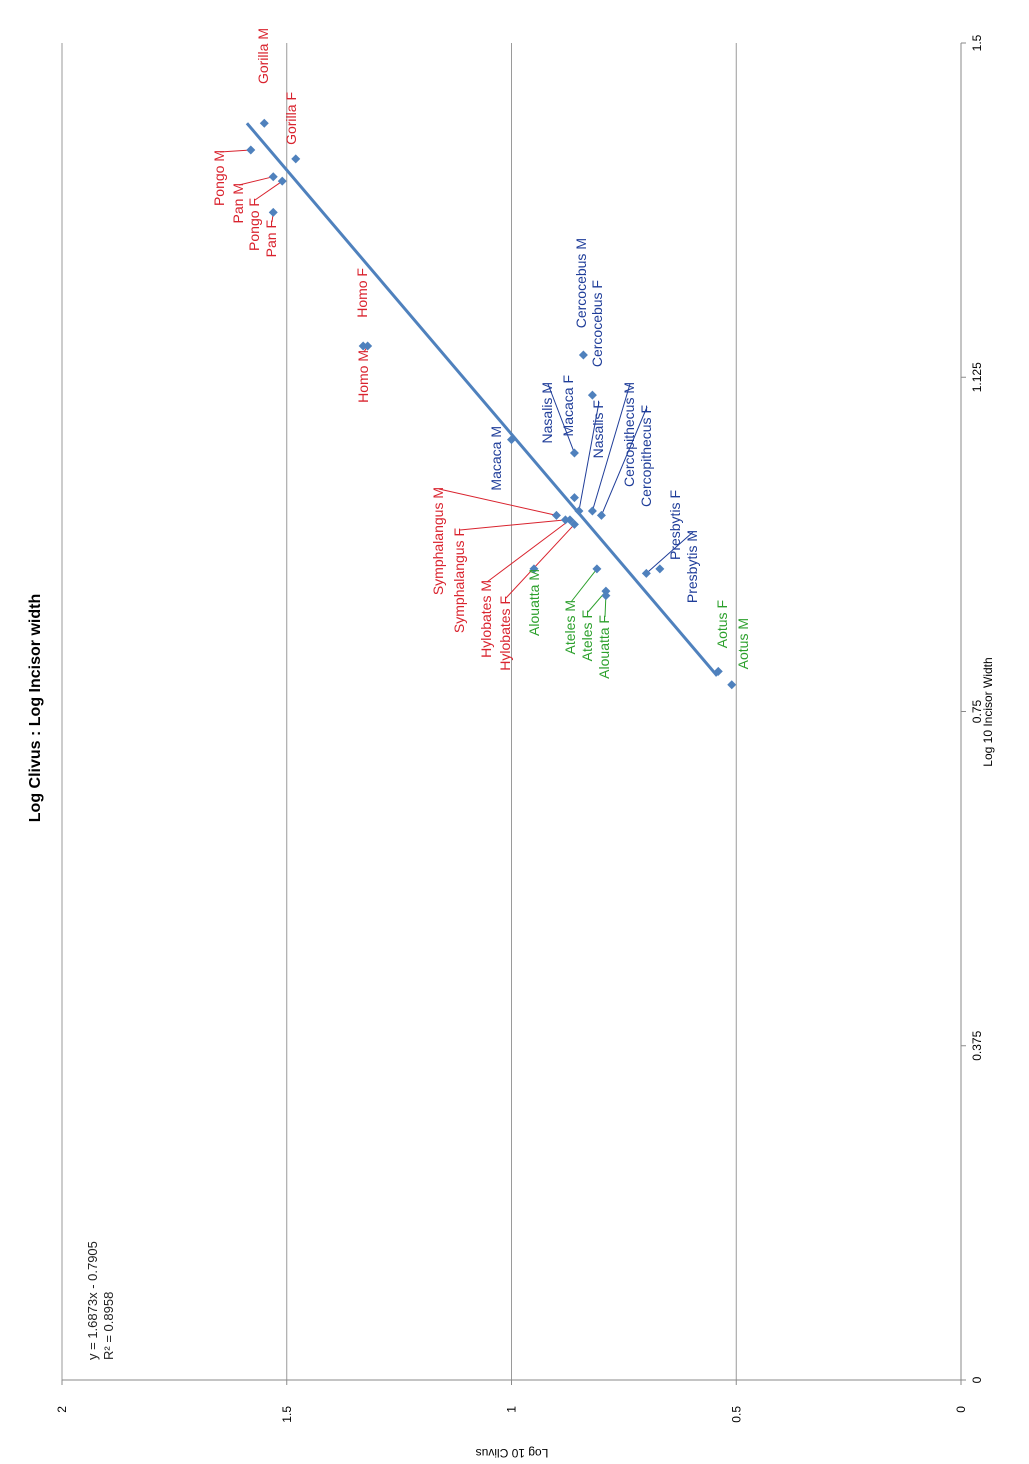  I want to click on point-label: Gorilla M, so click(263, 56).